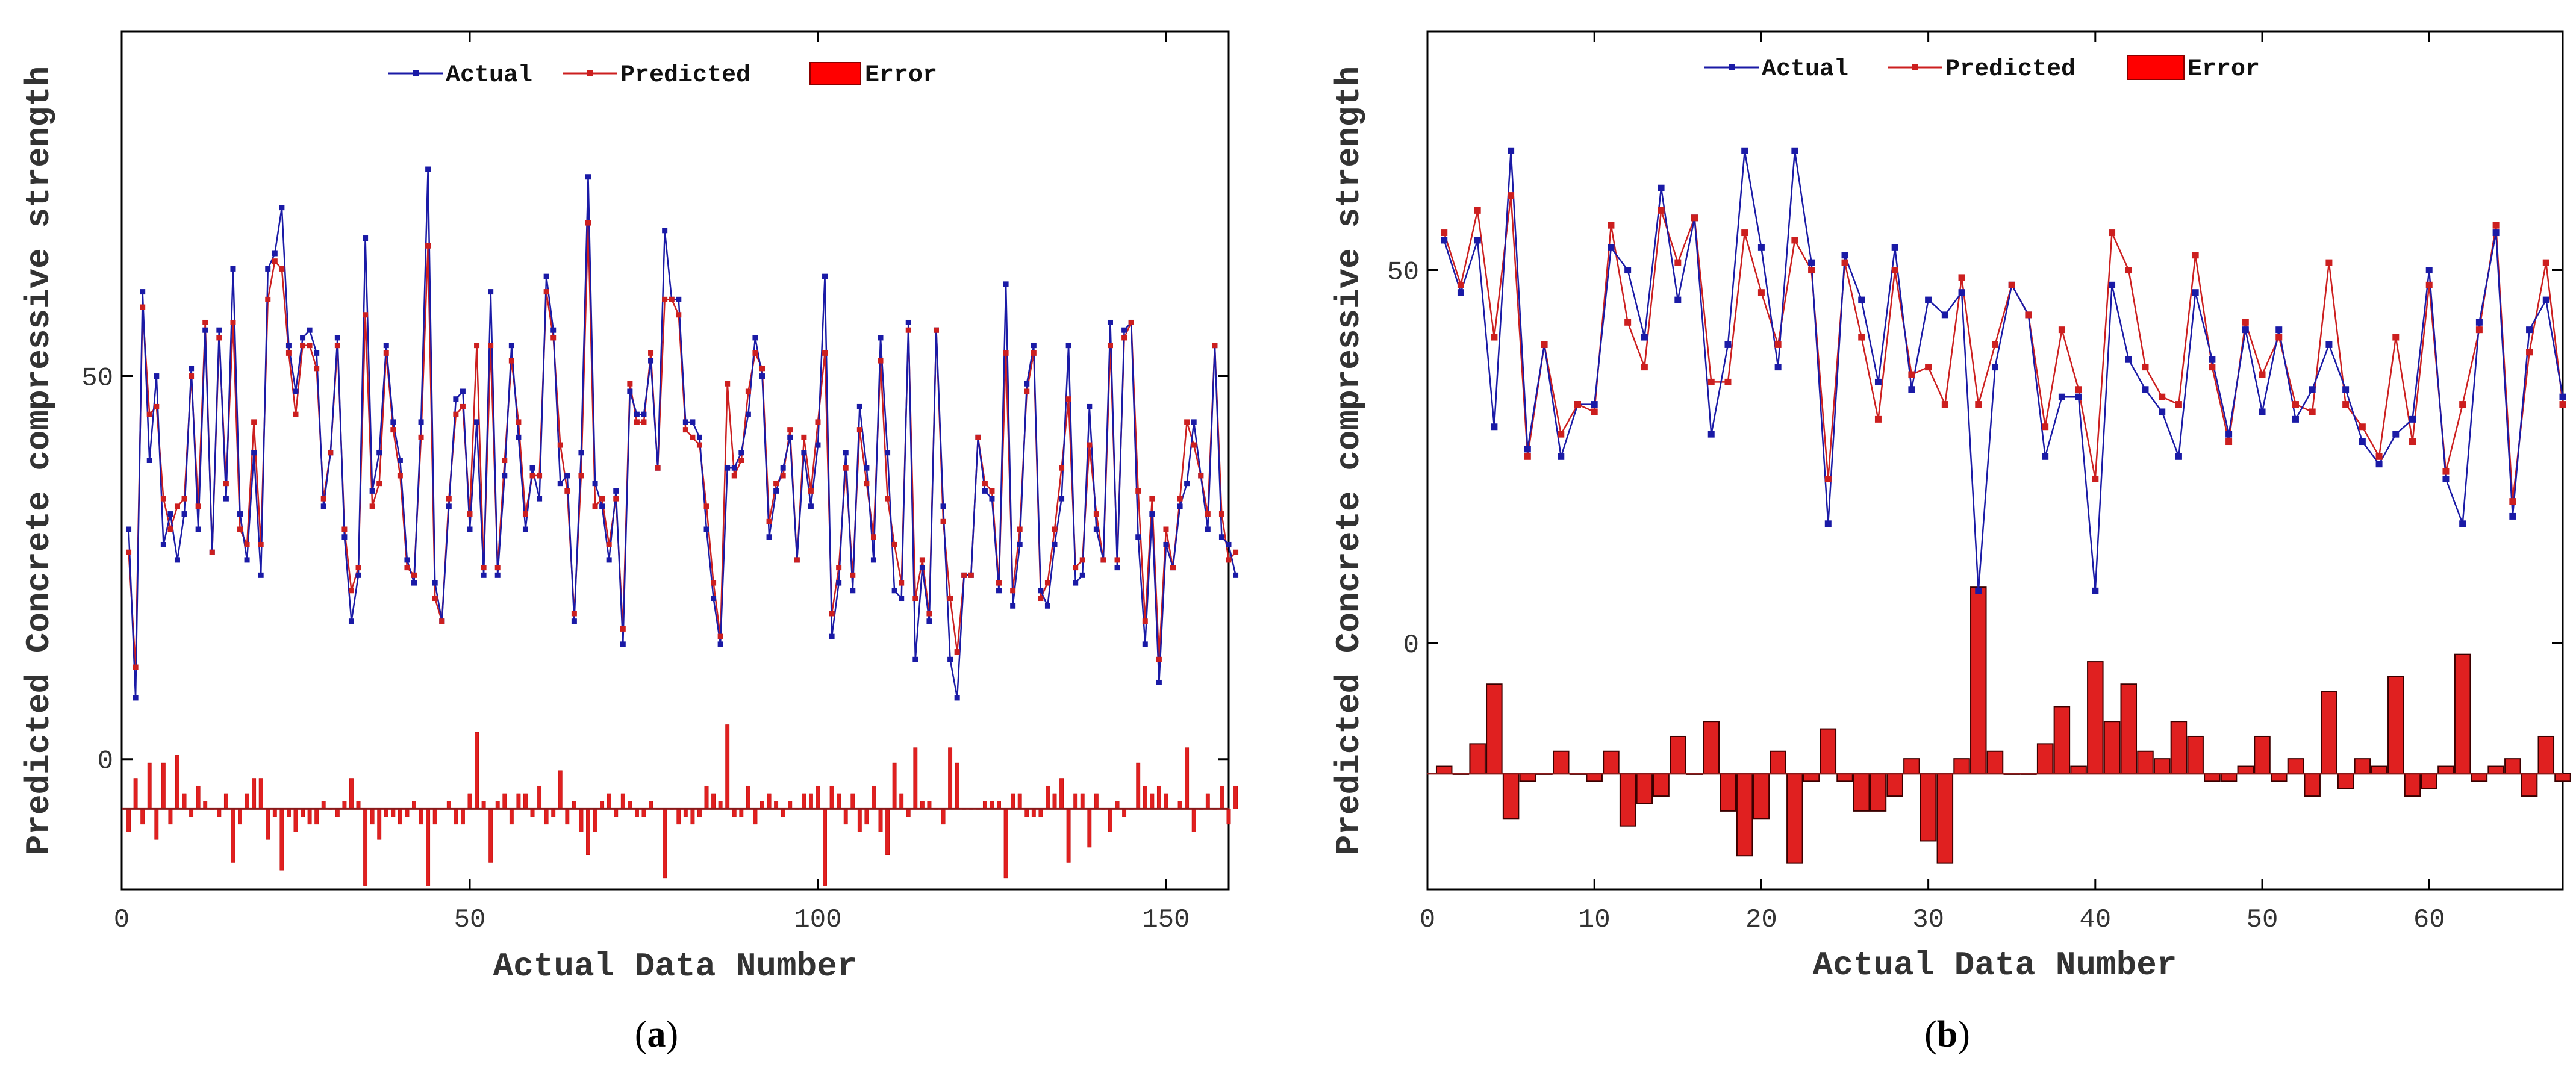 Image resolution: width=2576 pixels, height=1067 pixels. What do you see at coordinates (2003, 348) in the screenshot?
I see `predicted-line-b` at bounding box center [2003, 348].